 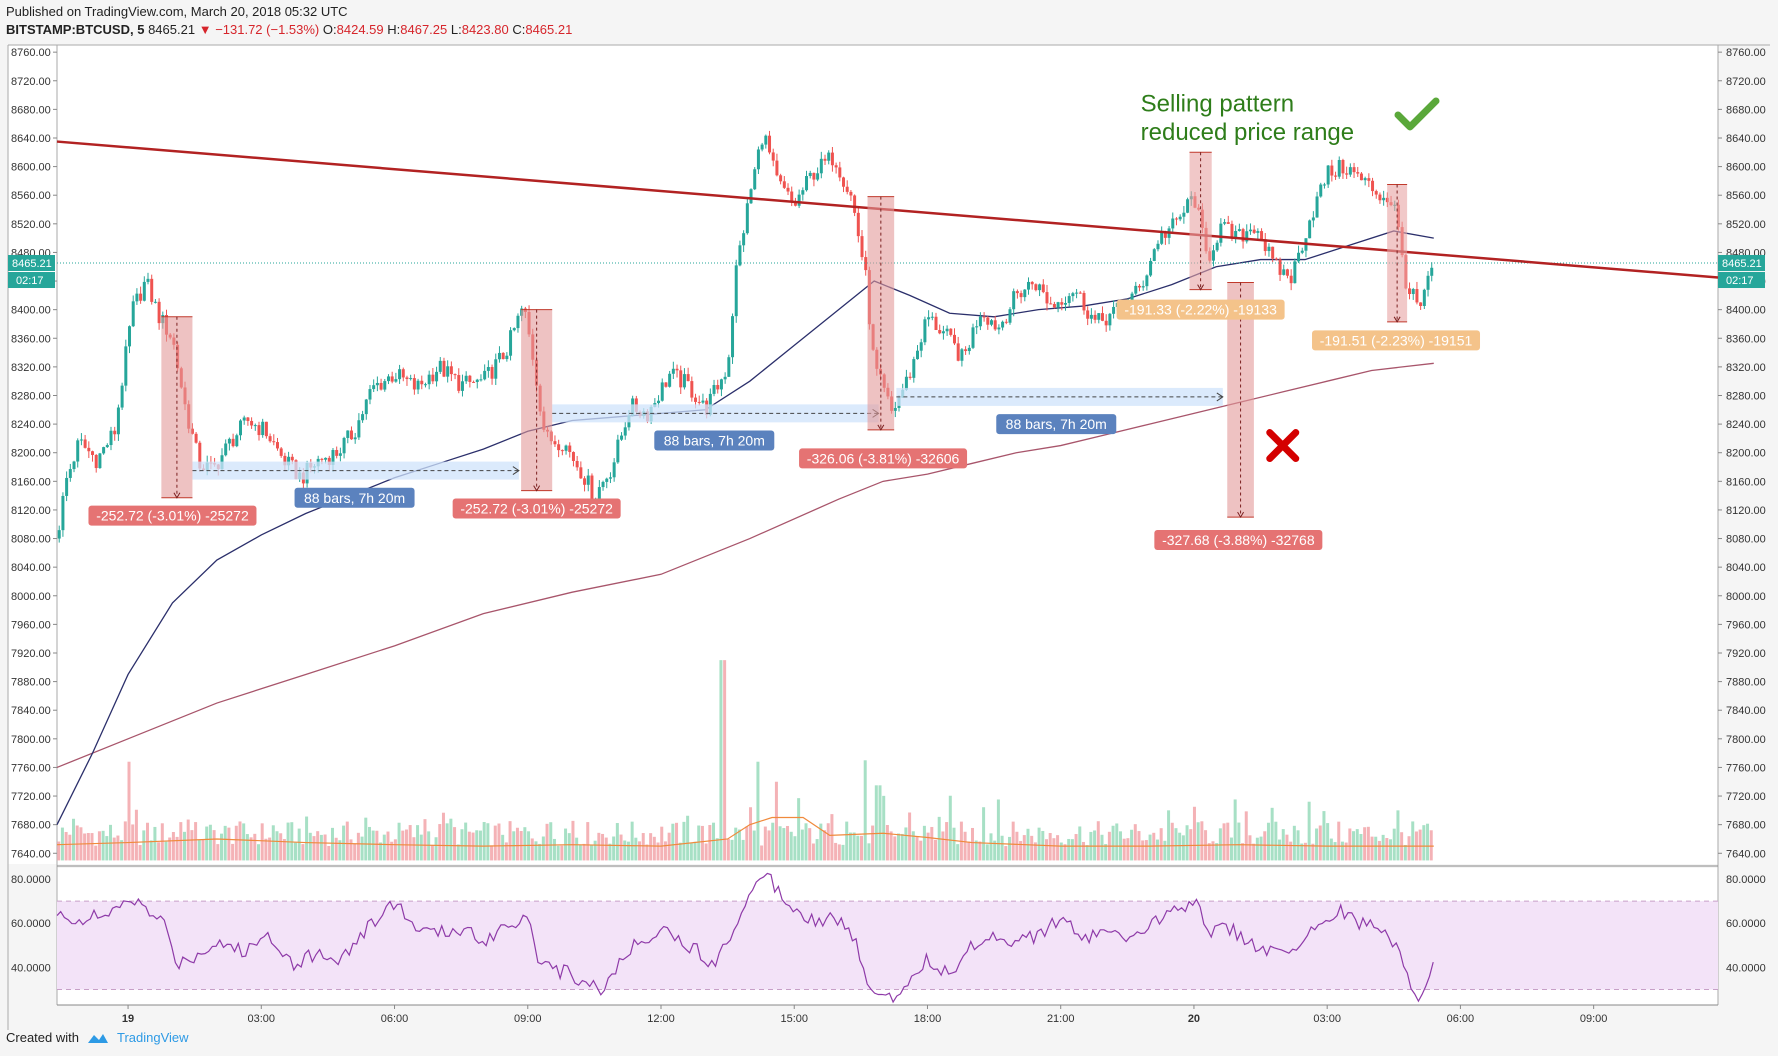 I want to click on volume-average-line, so click(x=745, y=831).